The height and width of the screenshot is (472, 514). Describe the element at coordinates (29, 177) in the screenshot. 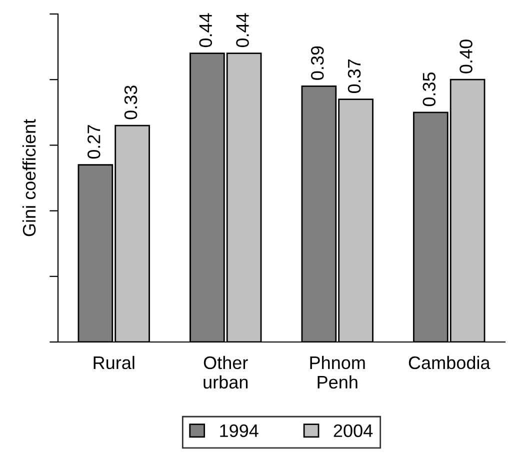

I see `y-axis-title: Gini coefficient` at that location.